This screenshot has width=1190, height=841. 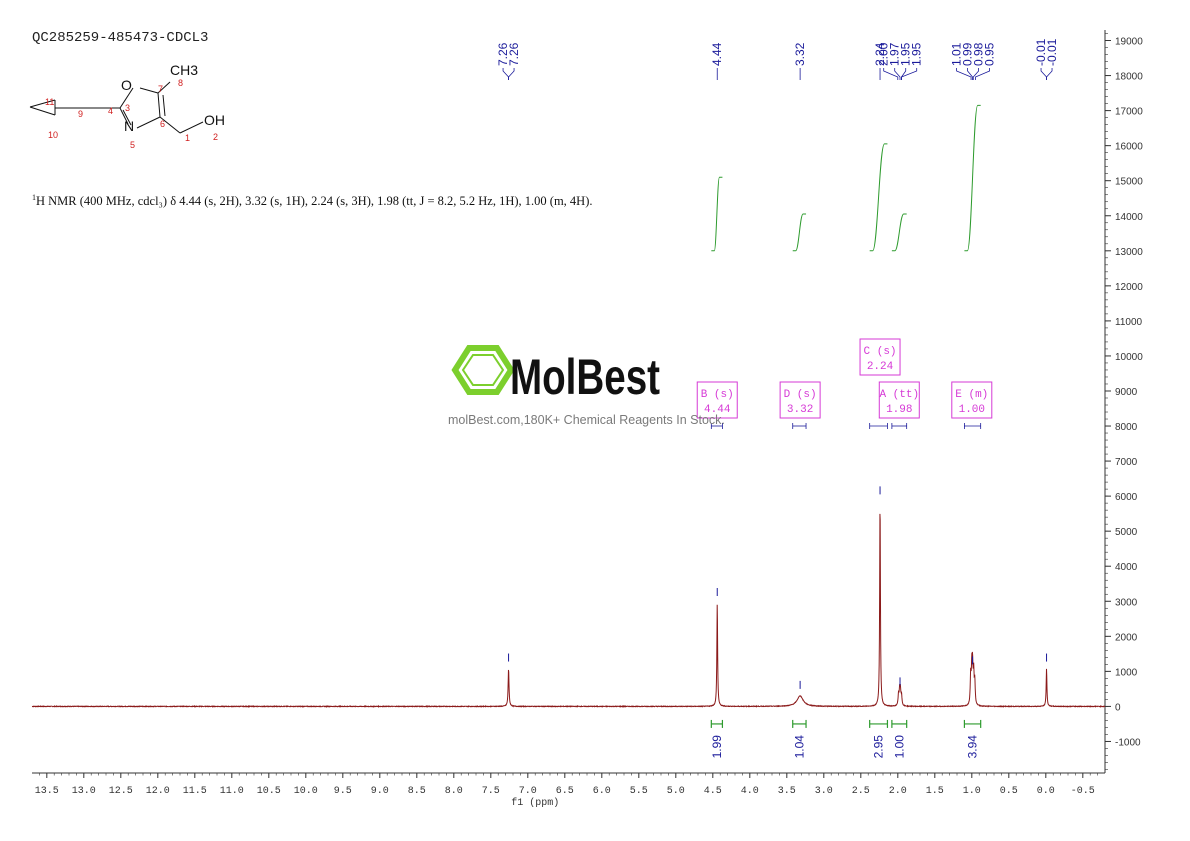 I want to click on x-tick-label: 13.5, so click(x=47, y=791).